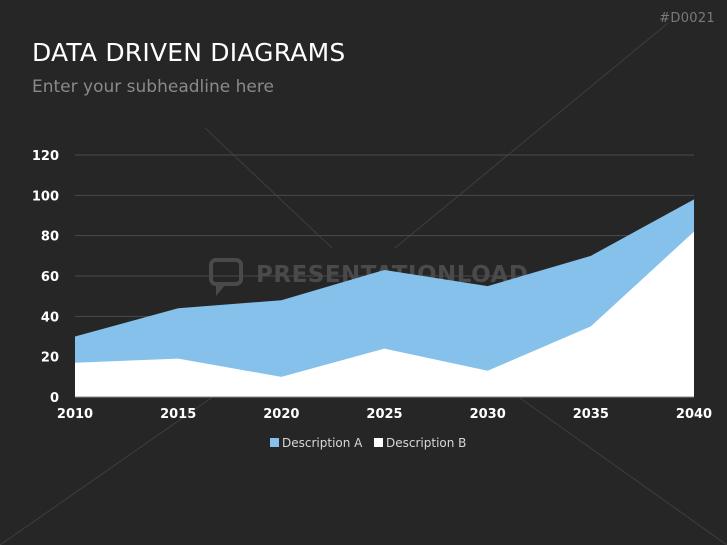 This screenshot has width=727, height=545. I want to click on x-tick-label: 2010, so click(75, 414).